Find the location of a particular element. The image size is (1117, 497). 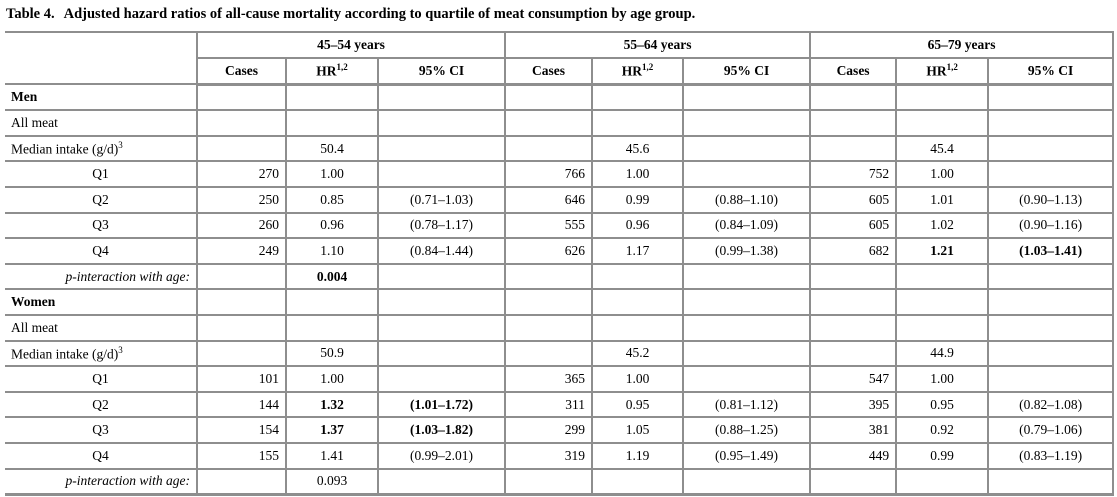

age-group-header-2: 55–64 years is located at coordinates (658, 45).